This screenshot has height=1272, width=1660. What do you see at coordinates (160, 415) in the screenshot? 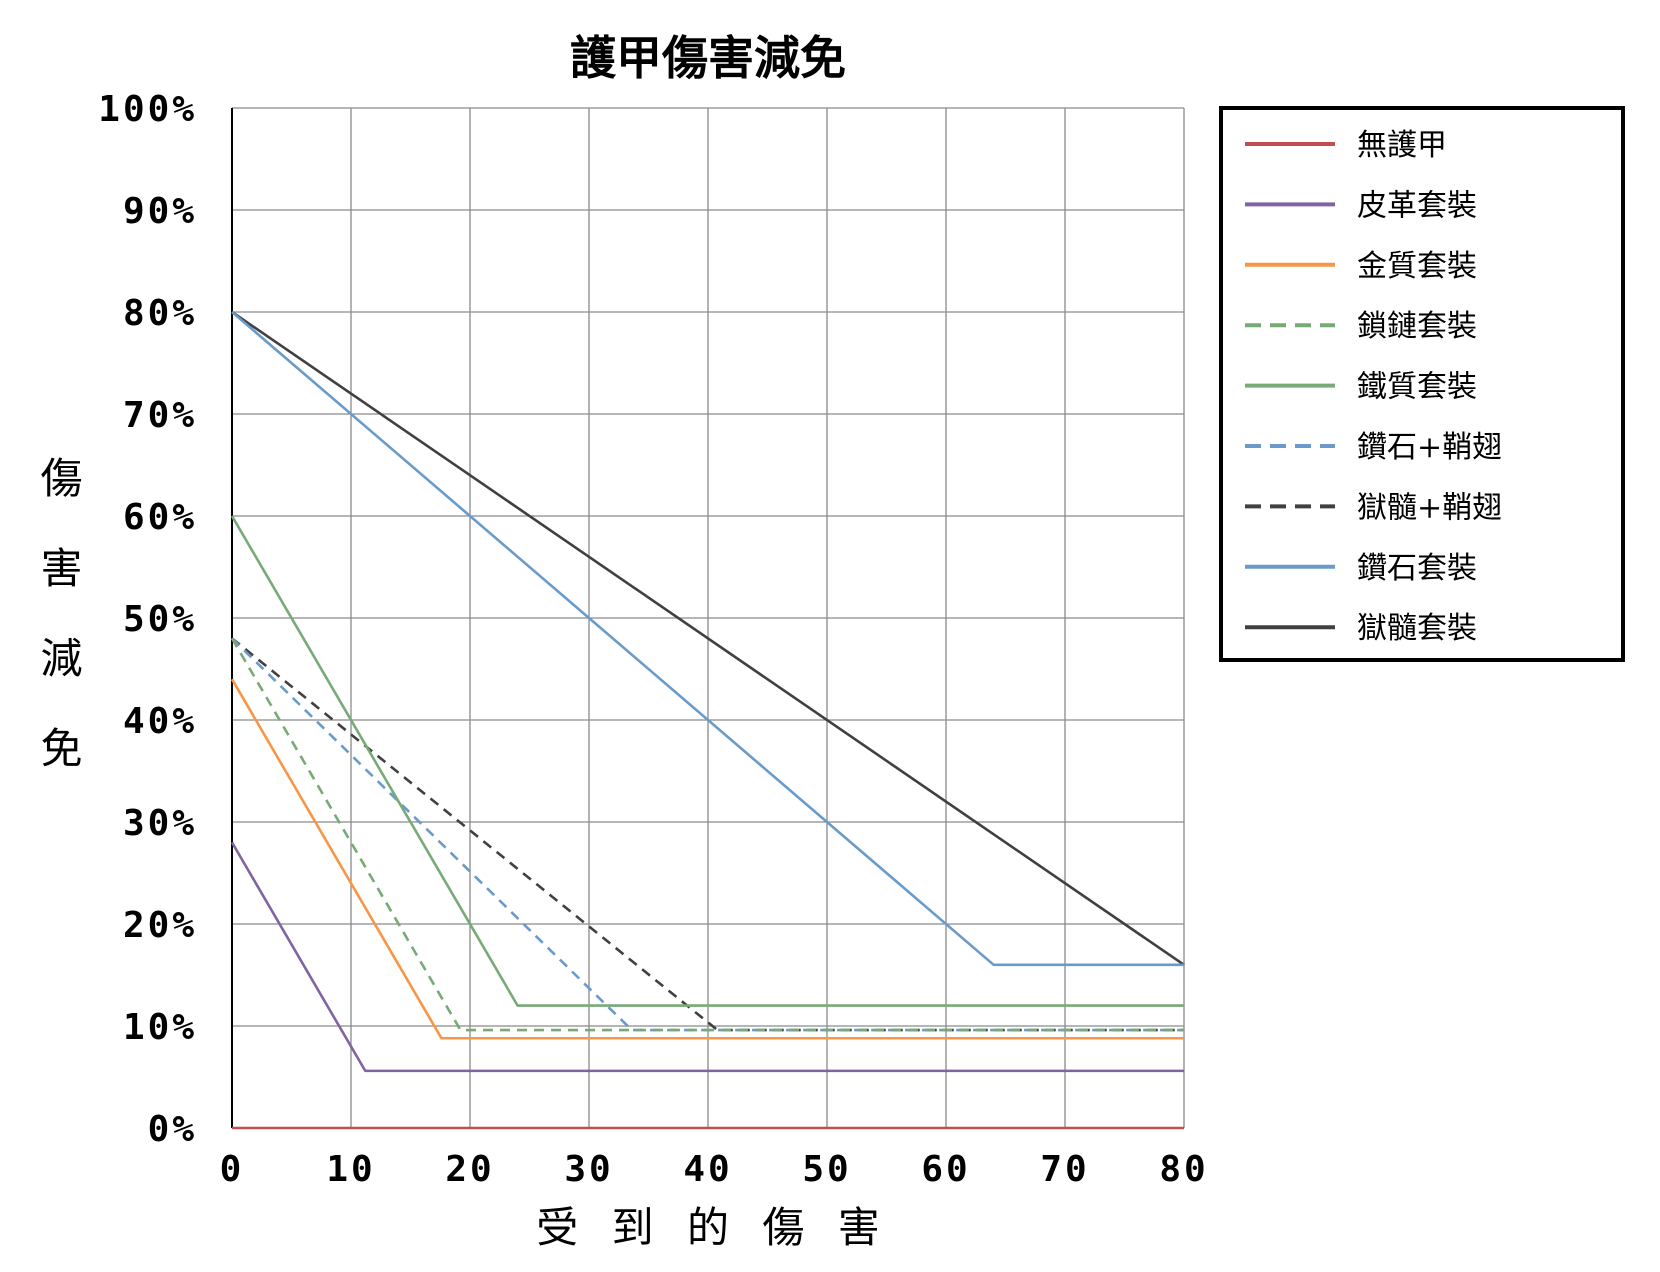
I see `y-tick-label: 70%` at bounding box center [160, 415].